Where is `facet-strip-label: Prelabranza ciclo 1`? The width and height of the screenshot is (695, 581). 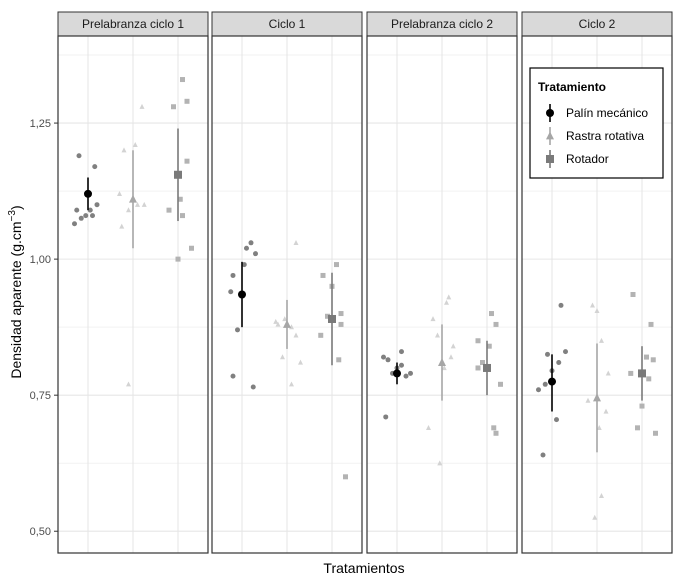 facet-strip-label: Prelabranza ciclo 1 is located at coordinates (133, 24).